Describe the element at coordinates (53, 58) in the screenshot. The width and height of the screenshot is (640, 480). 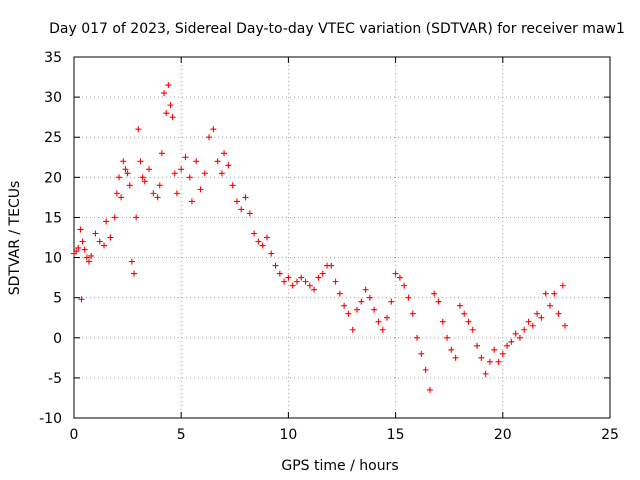
I see `y-tick-label: 35` at that location.